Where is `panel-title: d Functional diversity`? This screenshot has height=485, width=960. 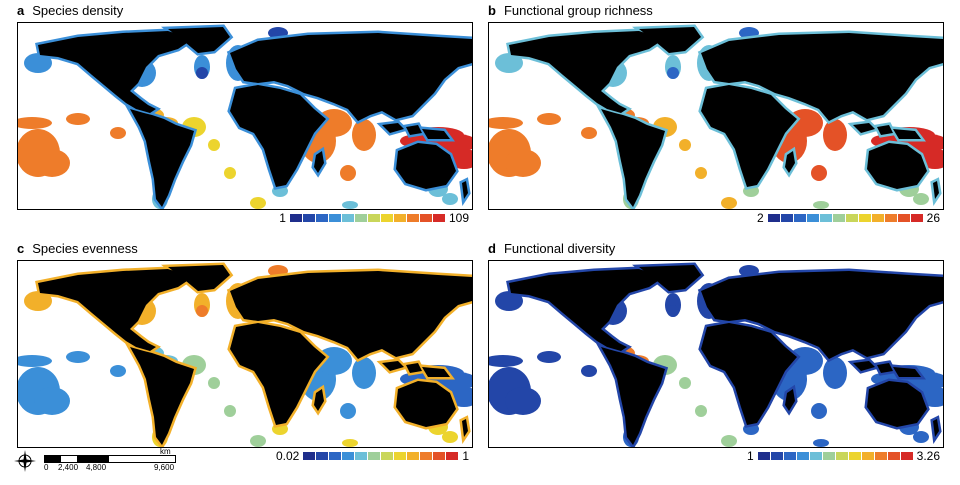 panel-title: d Functional diversity is located at coordinates (551, 248).